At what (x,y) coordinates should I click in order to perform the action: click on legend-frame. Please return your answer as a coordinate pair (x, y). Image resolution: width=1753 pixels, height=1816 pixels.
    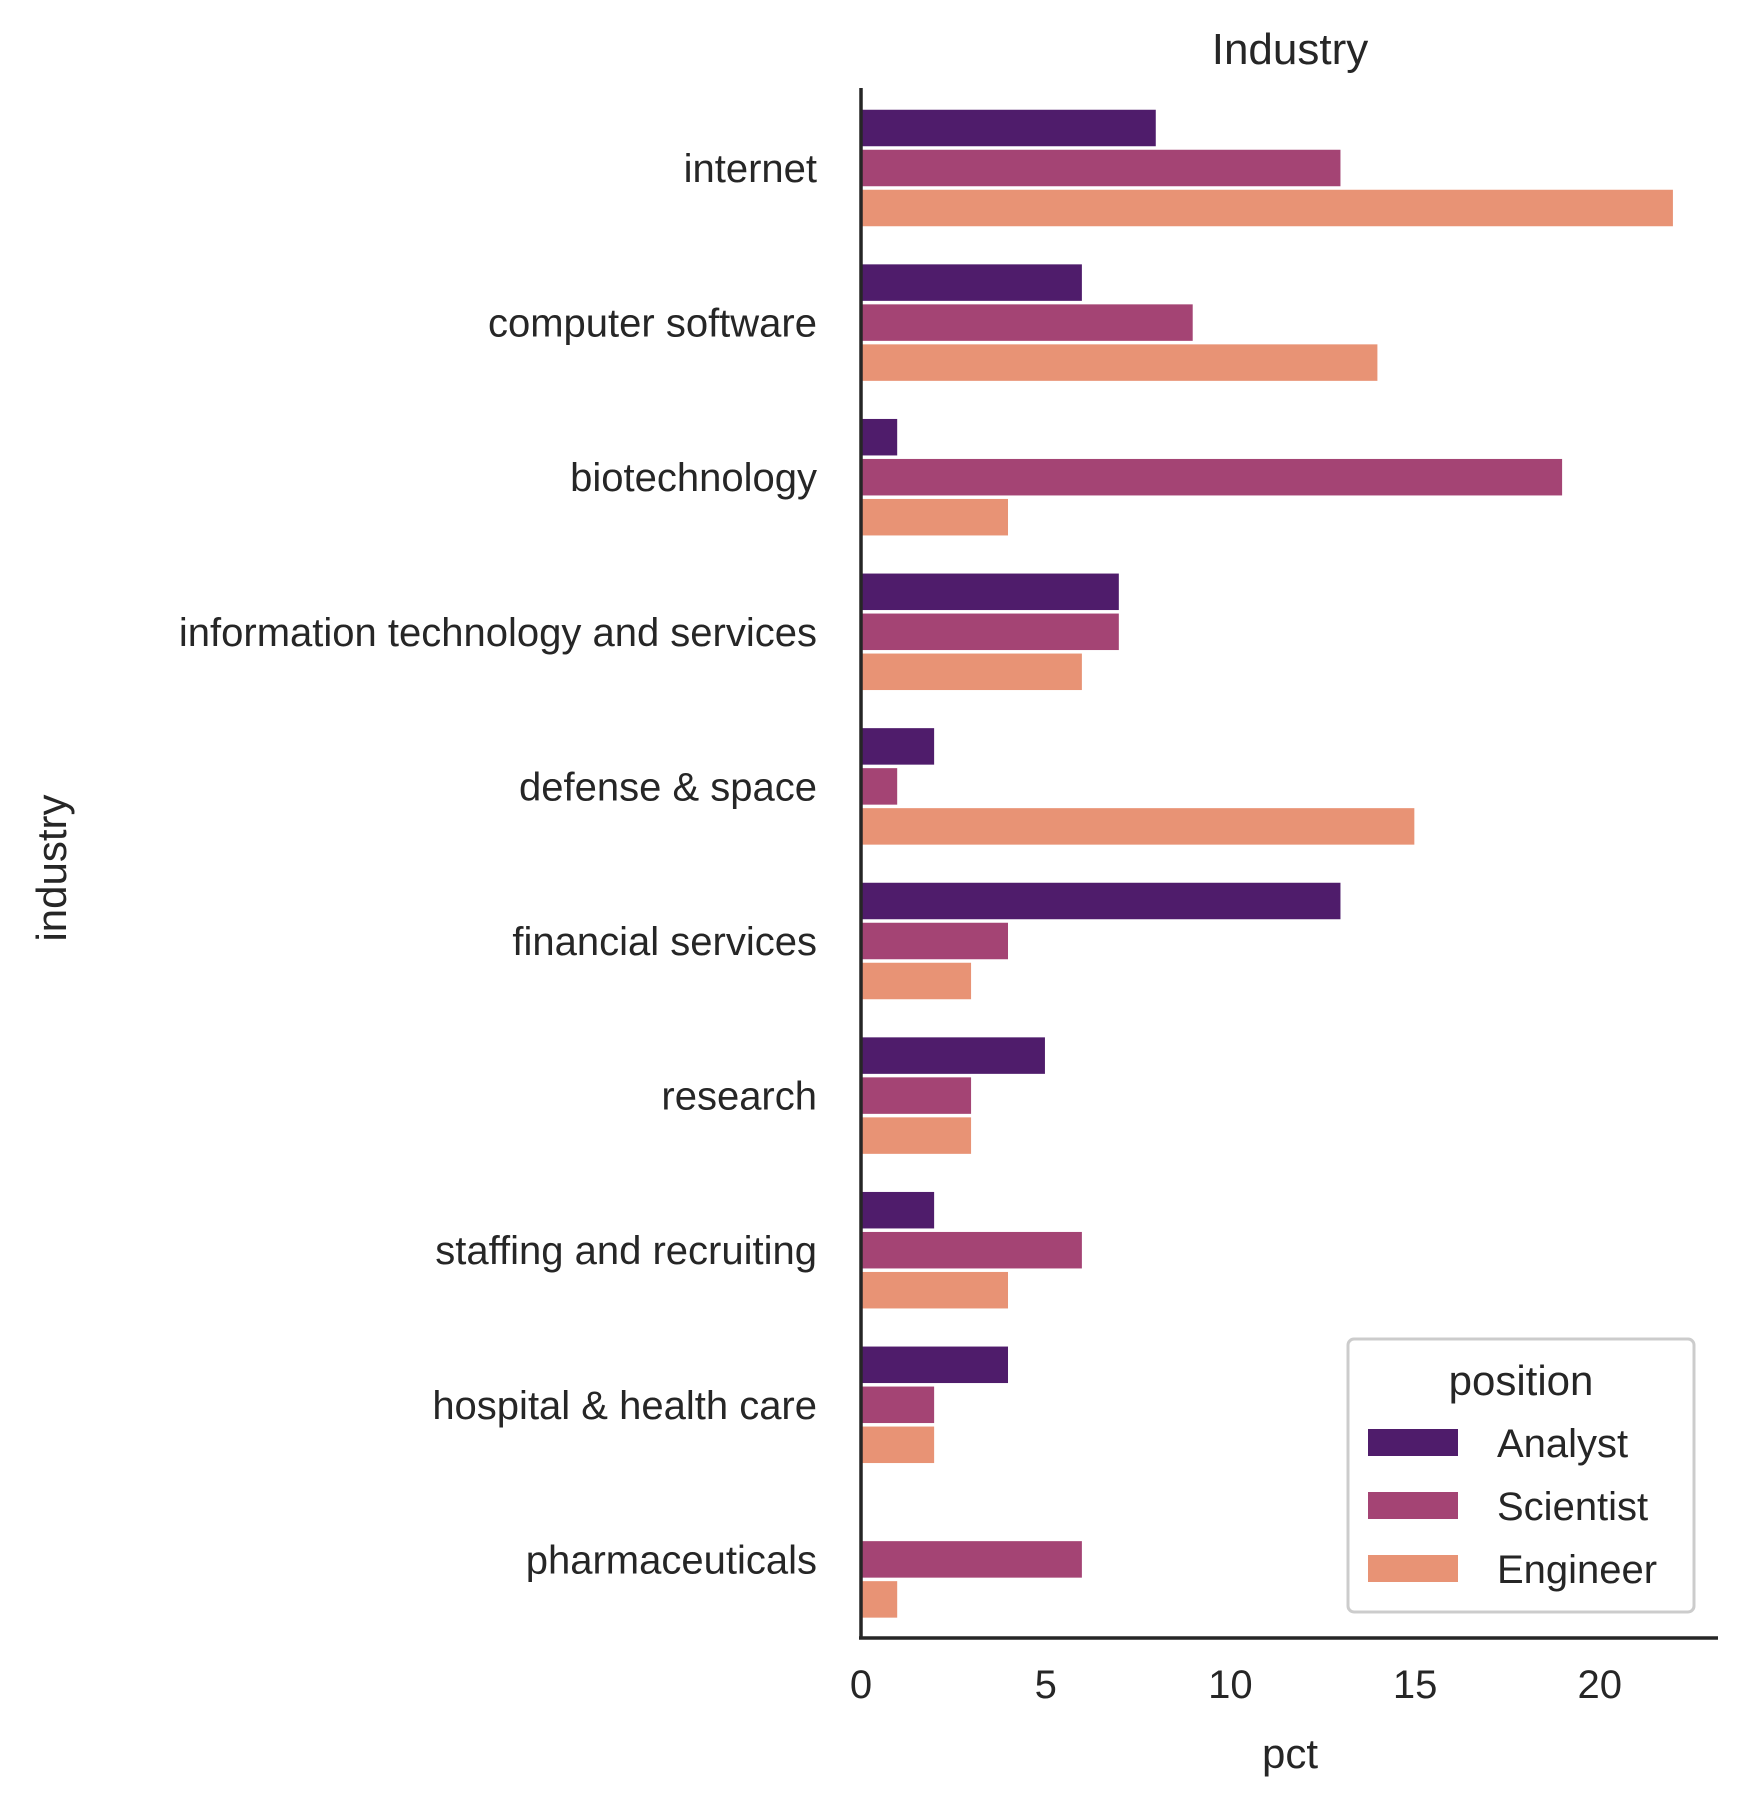
    Looking at the image, I should click on (1521, 1475).